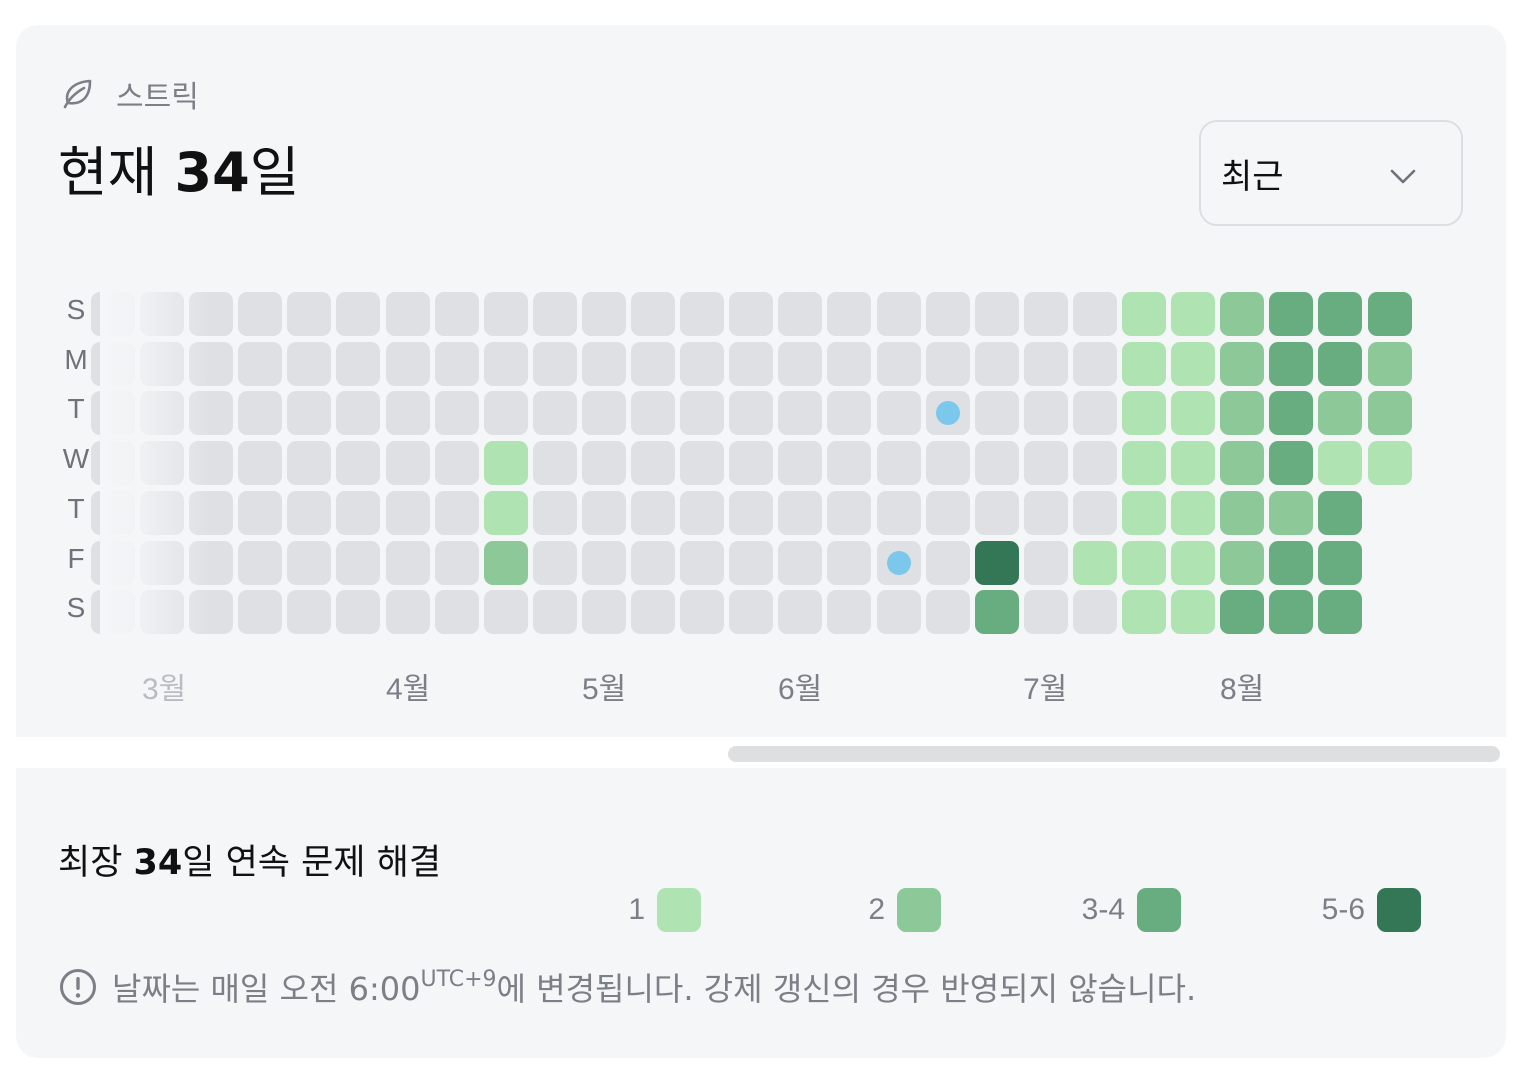 The image size is (1524, 1082). Describe the element at coordinates (1114, 754) in the screenshot. I see `horizontal-scrollbar` at that location.